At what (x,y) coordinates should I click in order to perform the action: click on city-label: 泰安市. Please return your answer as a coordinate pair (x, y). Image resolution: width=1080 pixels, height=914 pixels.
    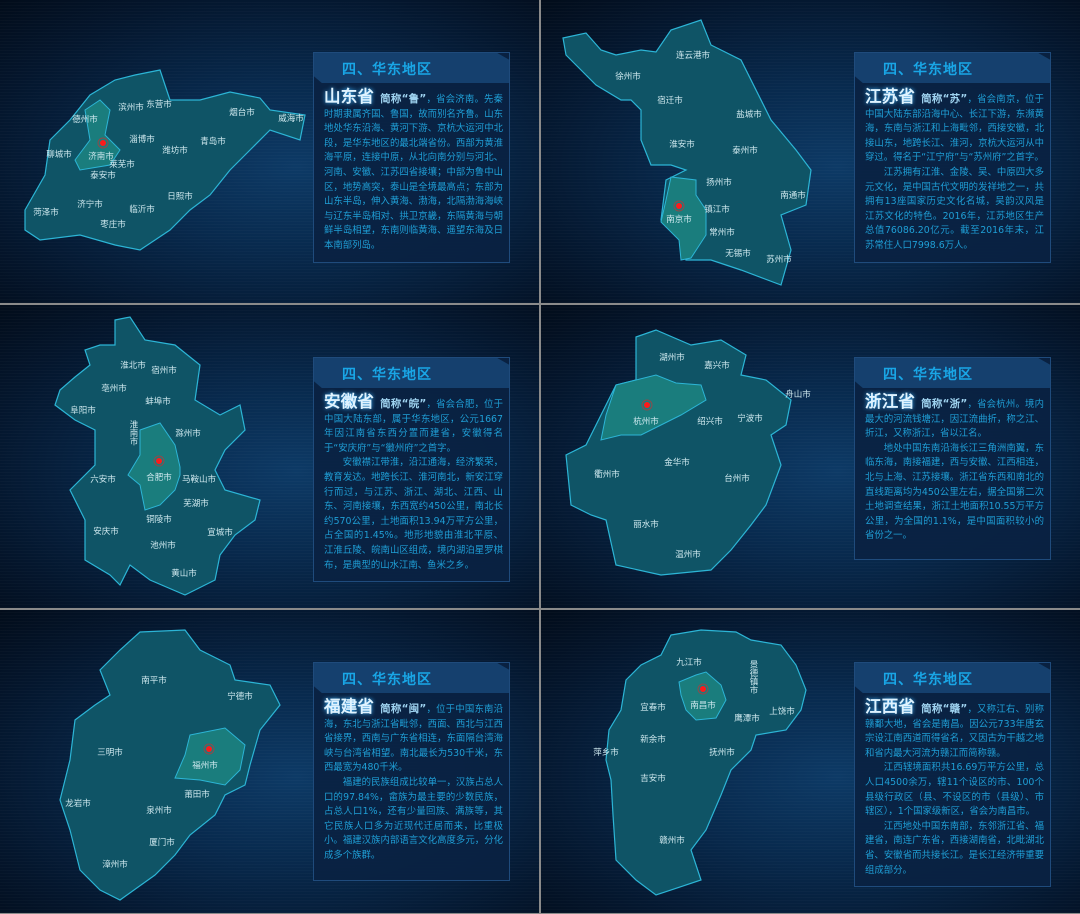
    Looking at the image, I should click on (103, 176).